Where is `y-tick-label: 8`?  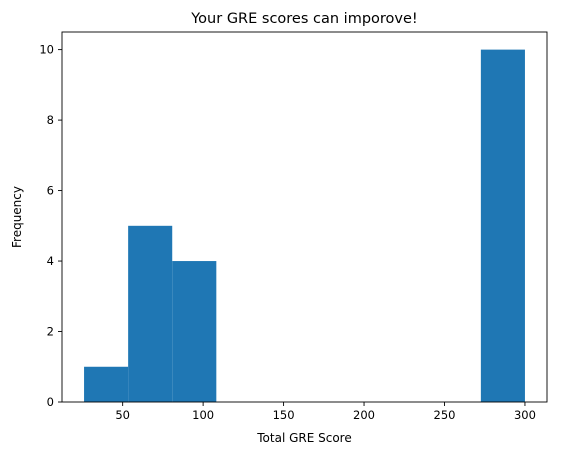
y-tick-label: 8 is located at coordinates (50, 120).